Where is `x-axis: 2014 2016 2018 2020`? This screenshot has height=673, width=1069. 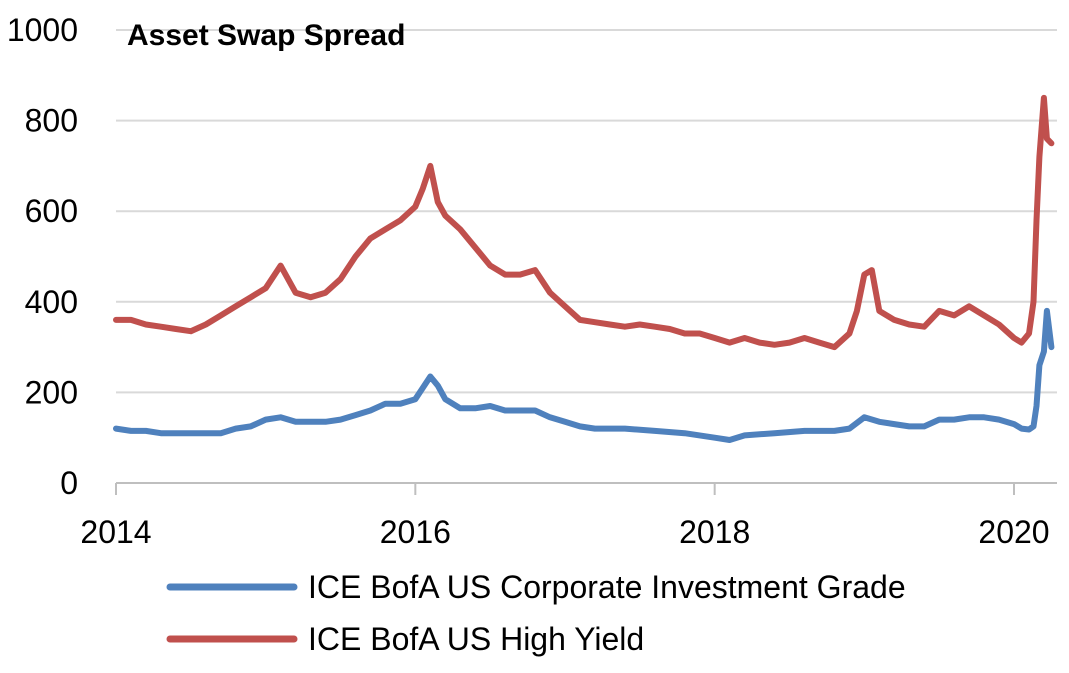 x-axis: 2014 2016 2018 2020 is located at coordinates (568, 516).